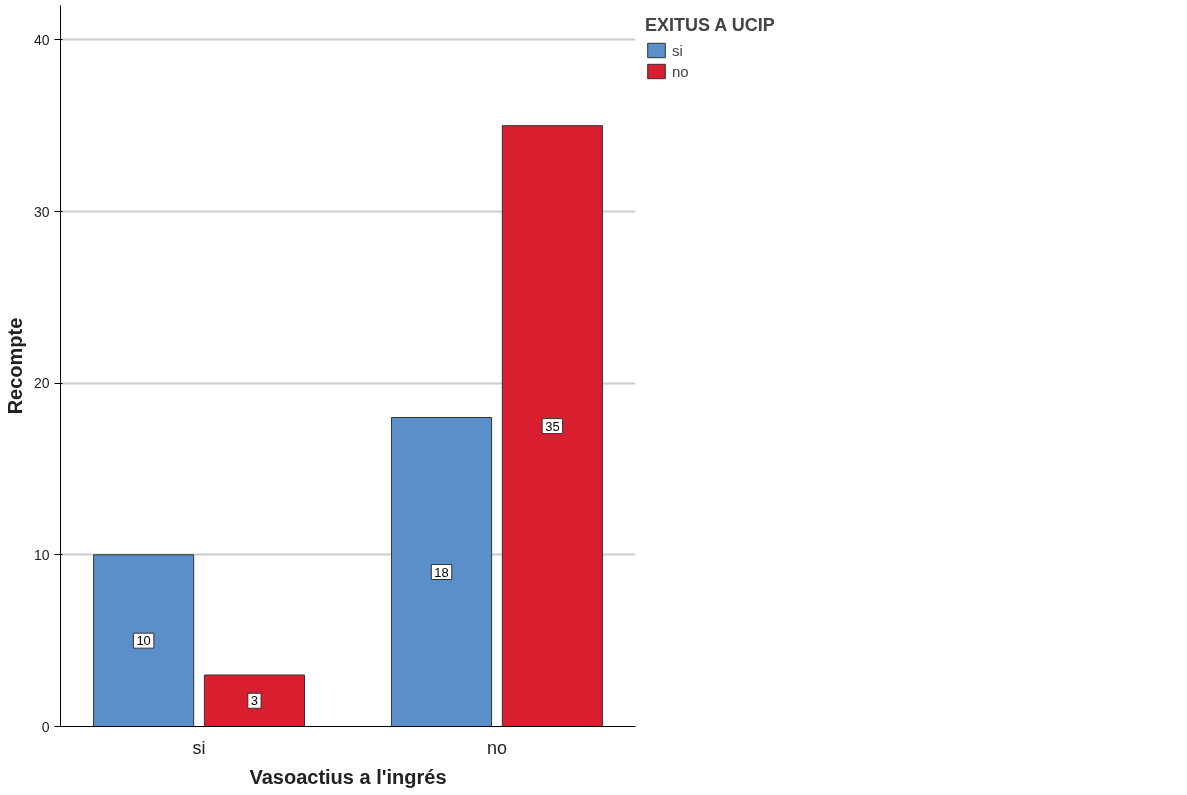 This screenshot has height=795, width=1187. Describe the element at coordinates (681, 71) in the screenshot. I see `legend-label: no` at that location.